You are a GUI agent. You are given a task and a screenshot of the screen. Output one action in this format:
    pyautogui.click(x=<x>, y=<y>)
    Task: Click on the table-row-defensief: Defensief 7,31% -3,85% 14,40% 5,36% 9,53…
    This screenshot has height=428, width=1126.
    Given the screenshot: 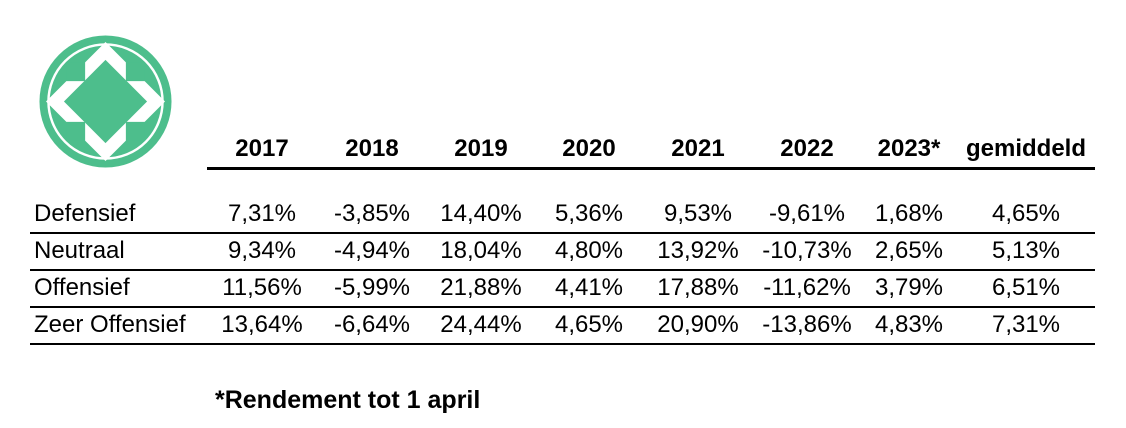 What is the action you would take?
    pyautogui.click(x=562, y=215)
    